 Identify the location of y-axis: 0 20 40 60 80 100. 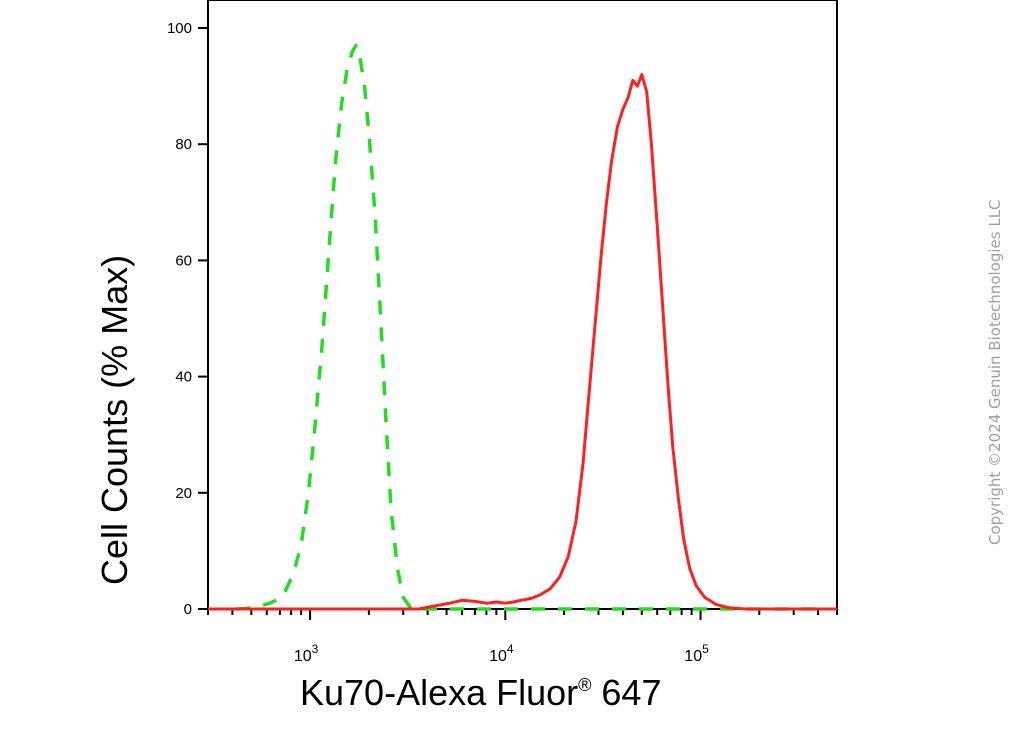
(187, 319).